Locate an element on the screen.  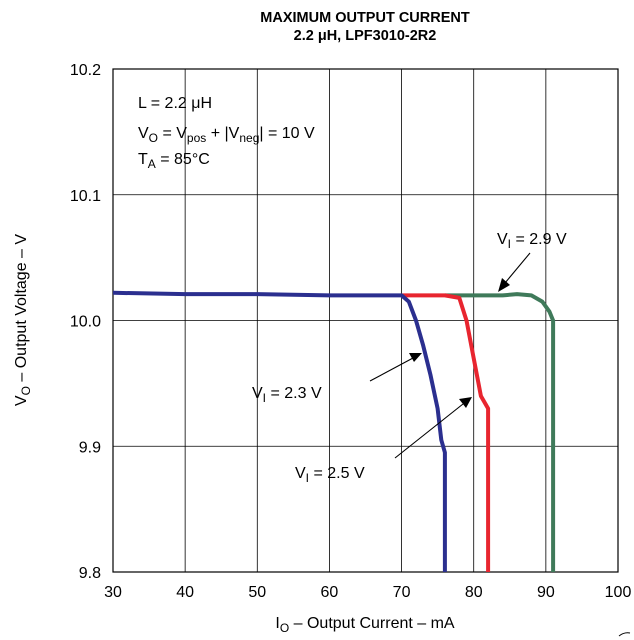
arrowhead-2p5 is located at coordinates (465, 402).